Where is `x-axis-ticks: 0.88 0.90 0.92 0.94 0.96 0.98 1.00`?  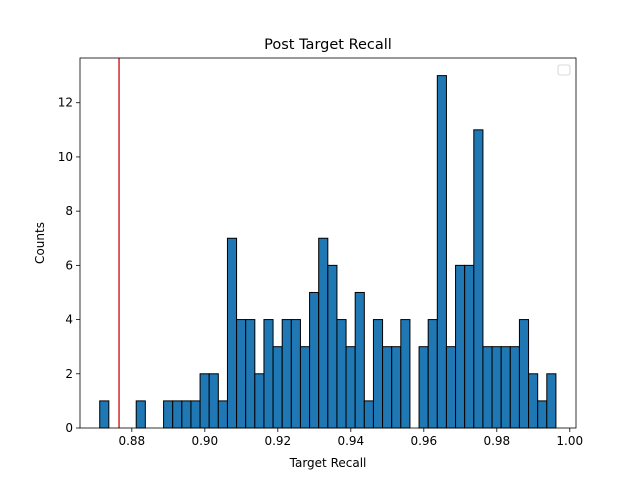
x-axis-ticks: 0.88 0.90 0.92 0.94 0.96 0.98 1.00 is located at coordinates (350, 438).